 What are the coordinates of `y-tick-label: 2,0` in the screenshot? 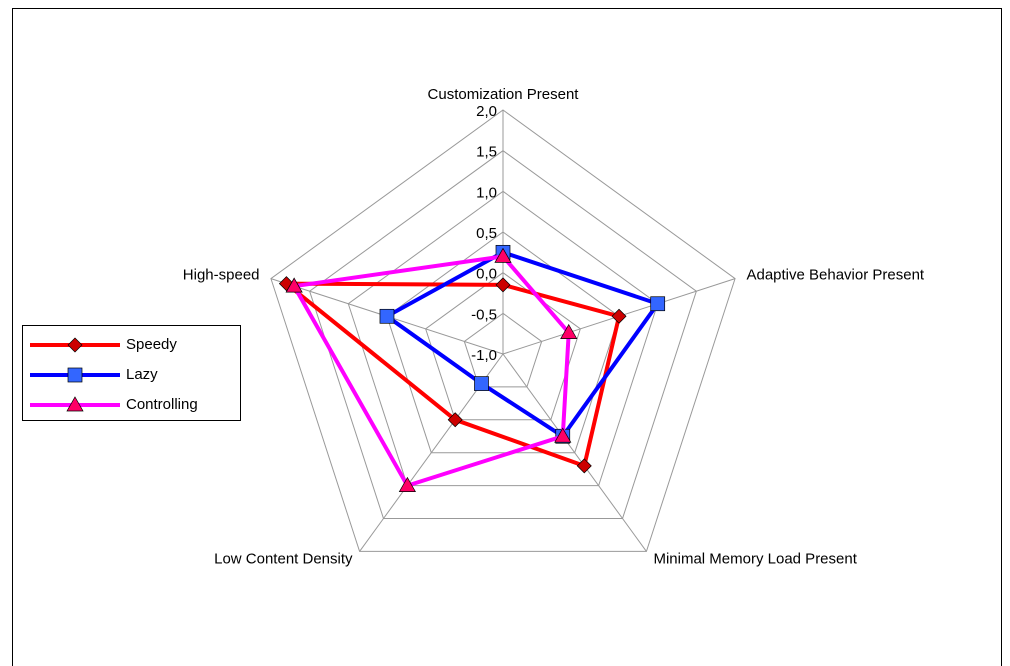 It's located at (486, 111).